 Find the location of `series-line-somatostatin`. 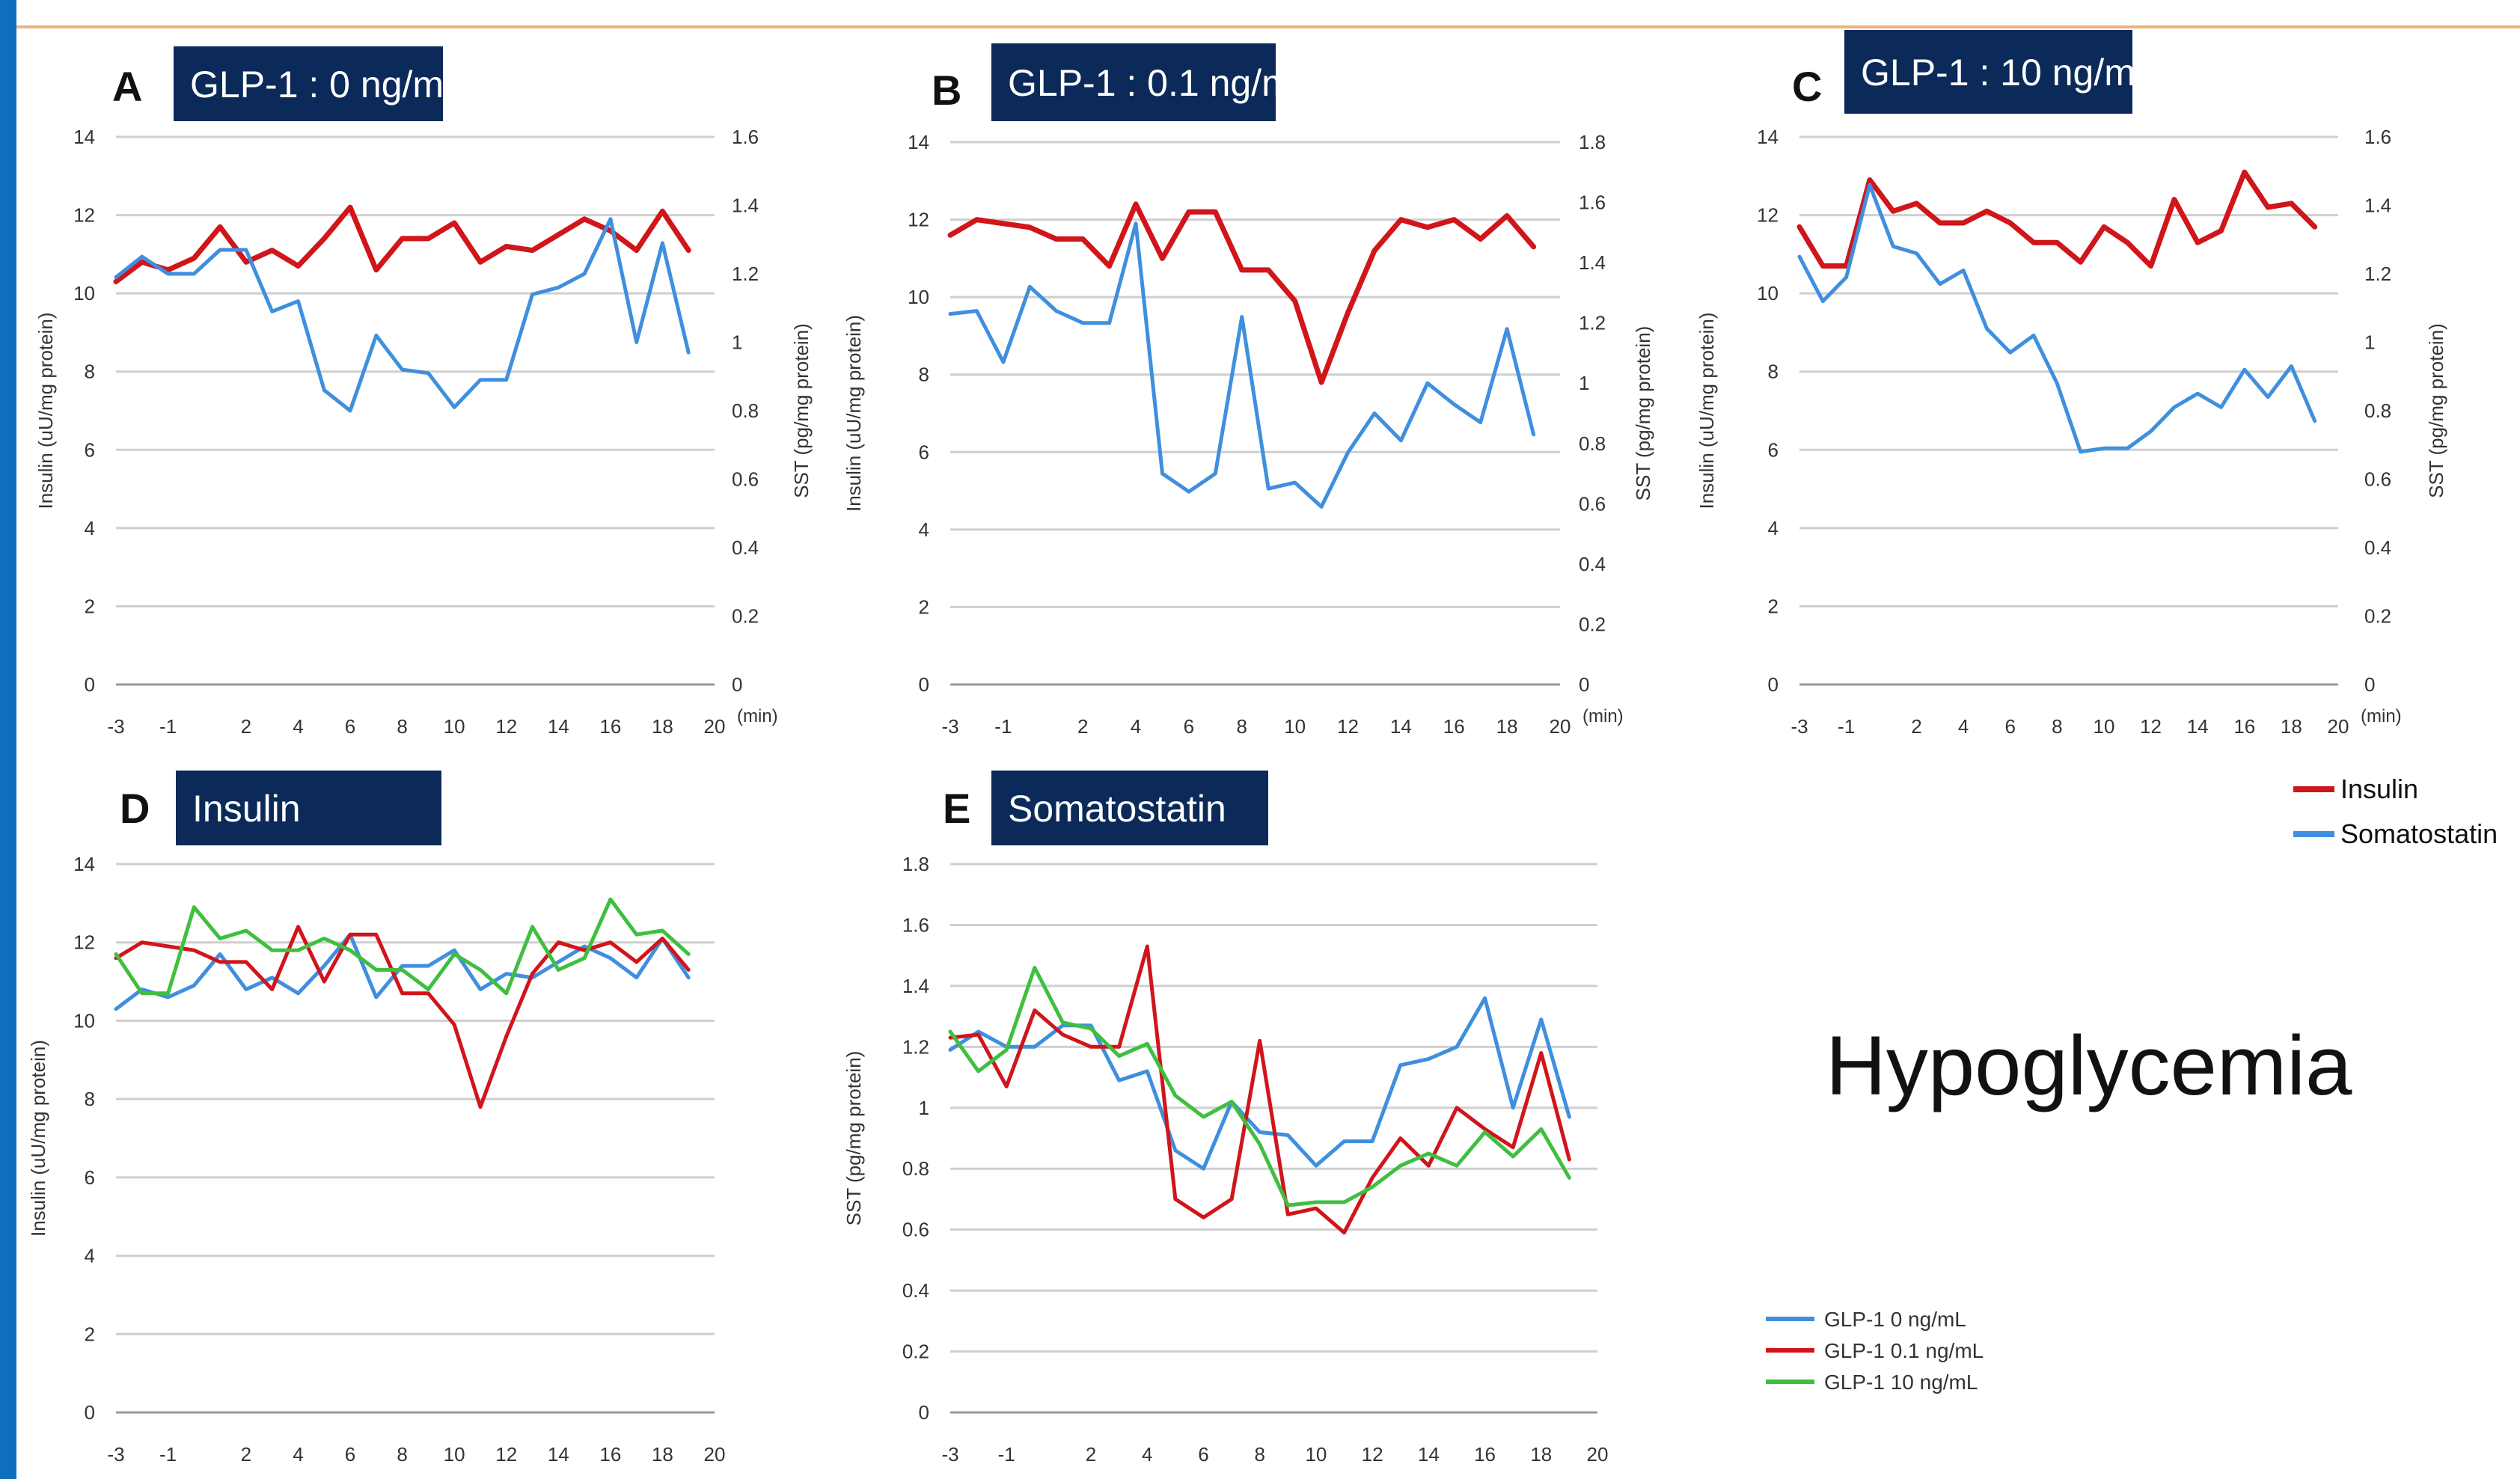

series-line-somatostatin is located at coordinates (1242, 365).